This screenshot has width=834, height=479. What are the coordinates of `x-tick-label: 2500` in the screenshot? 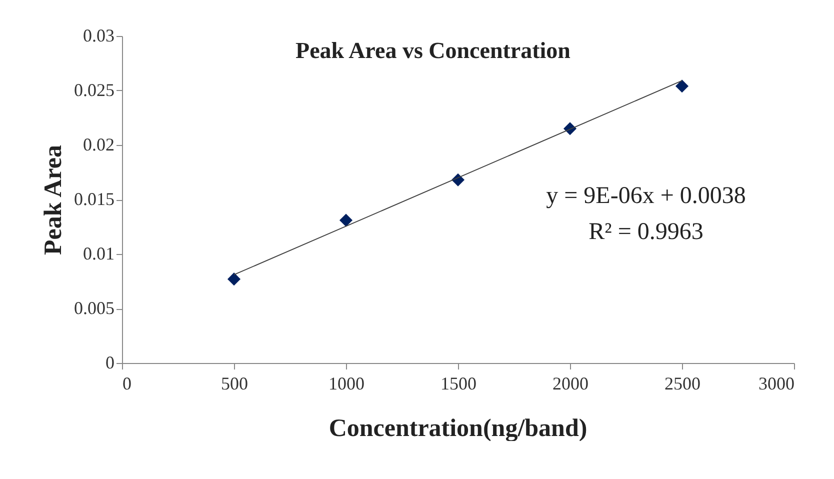 It's located at (682, 384).